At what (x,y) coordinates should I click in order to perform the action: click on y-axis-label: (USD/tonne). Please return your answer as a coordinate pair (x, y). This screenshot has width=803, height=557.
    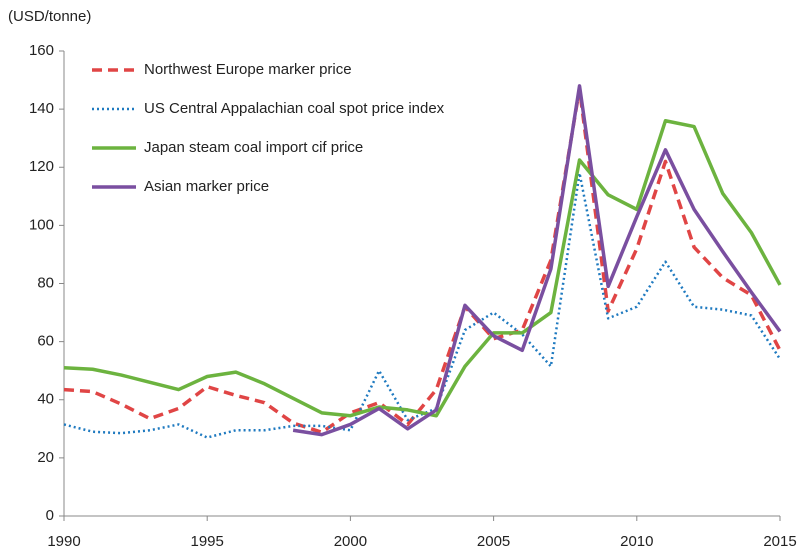
    Looking at the image, I should click on (49, 16).